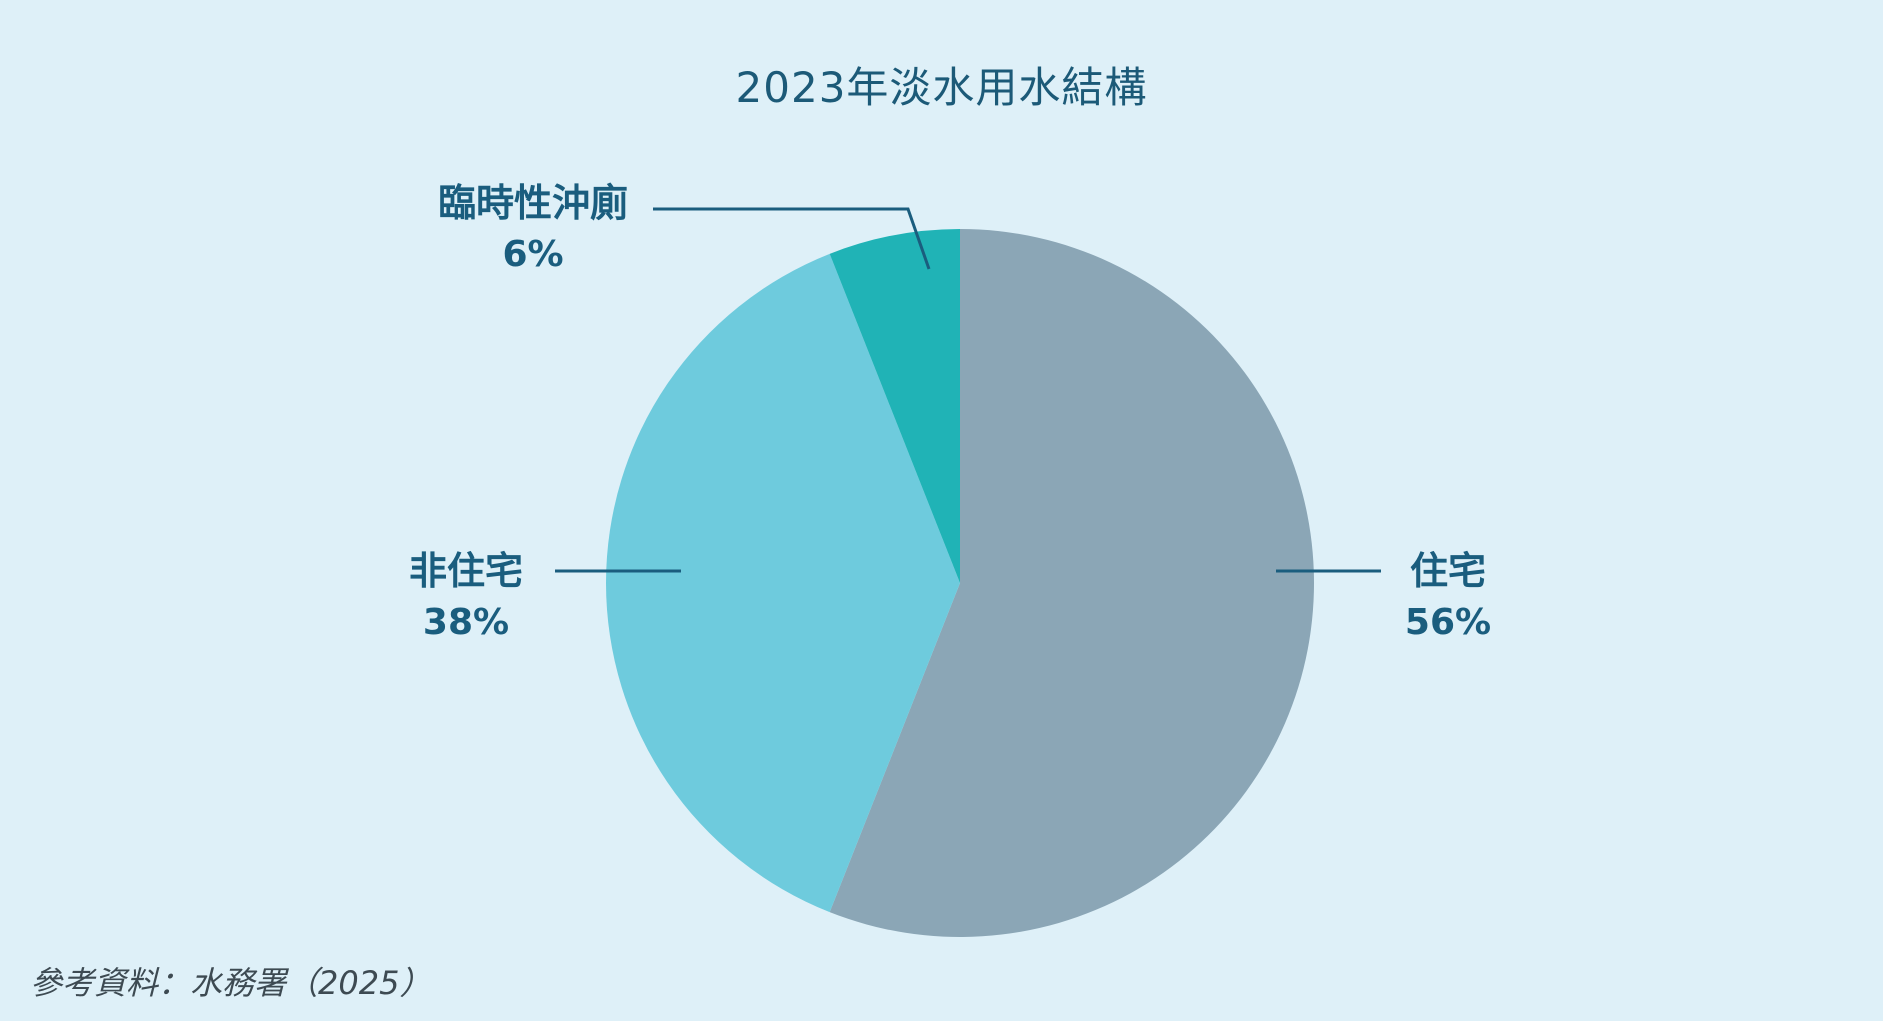 The height and width of the screenshot is (1021, 1883). What do you see at coordinates (533, 203) in the screenshot?
I see `slice-label-flushing: 臨時性沖廁` at bounding box center [533, 203].